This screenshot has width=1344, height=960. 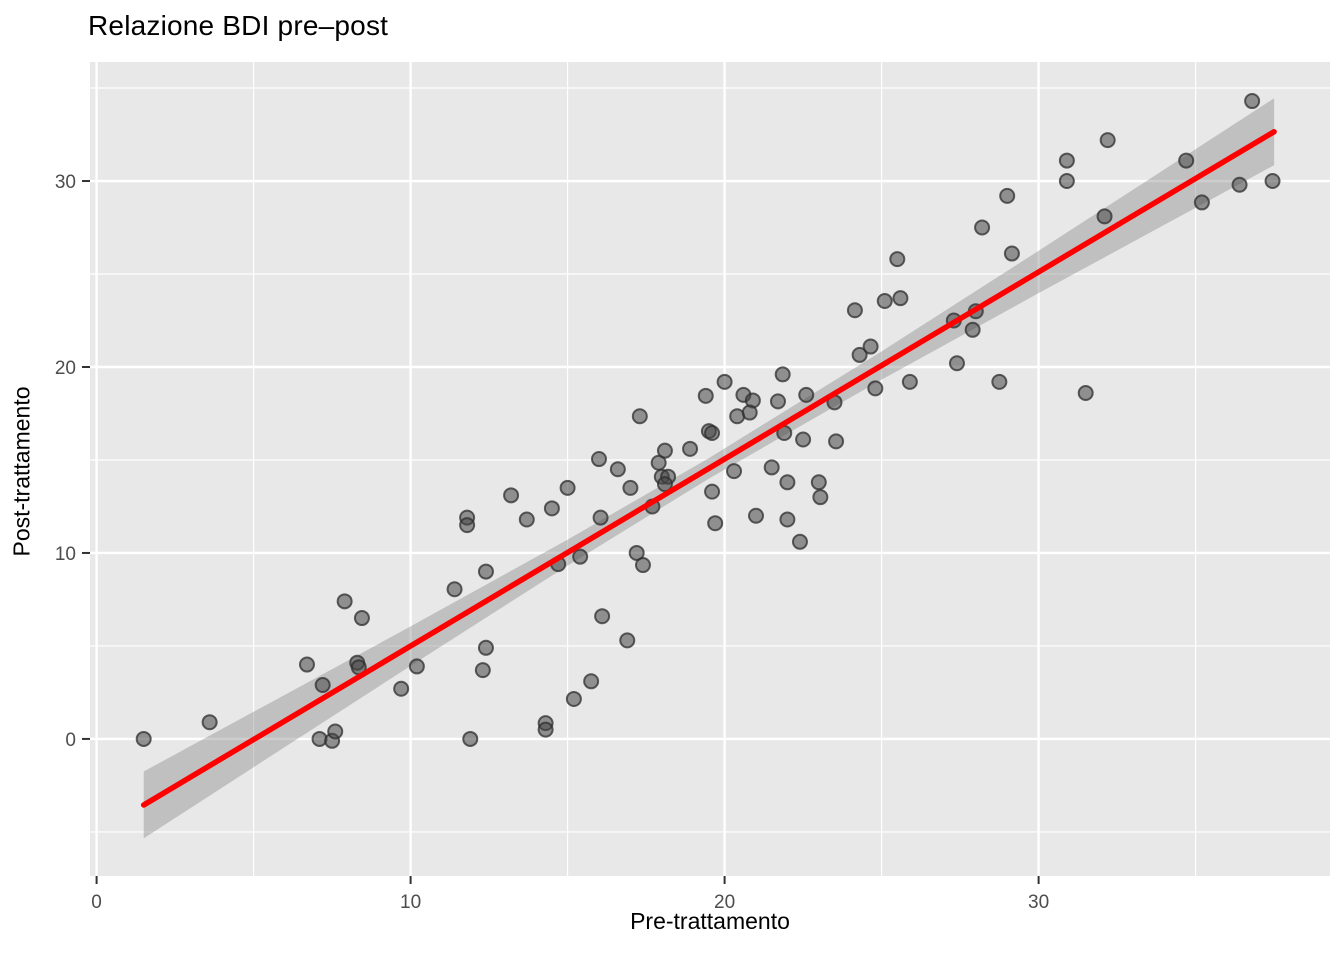 I want to click on y-tick-label: 30, so click(x=65, y=182).